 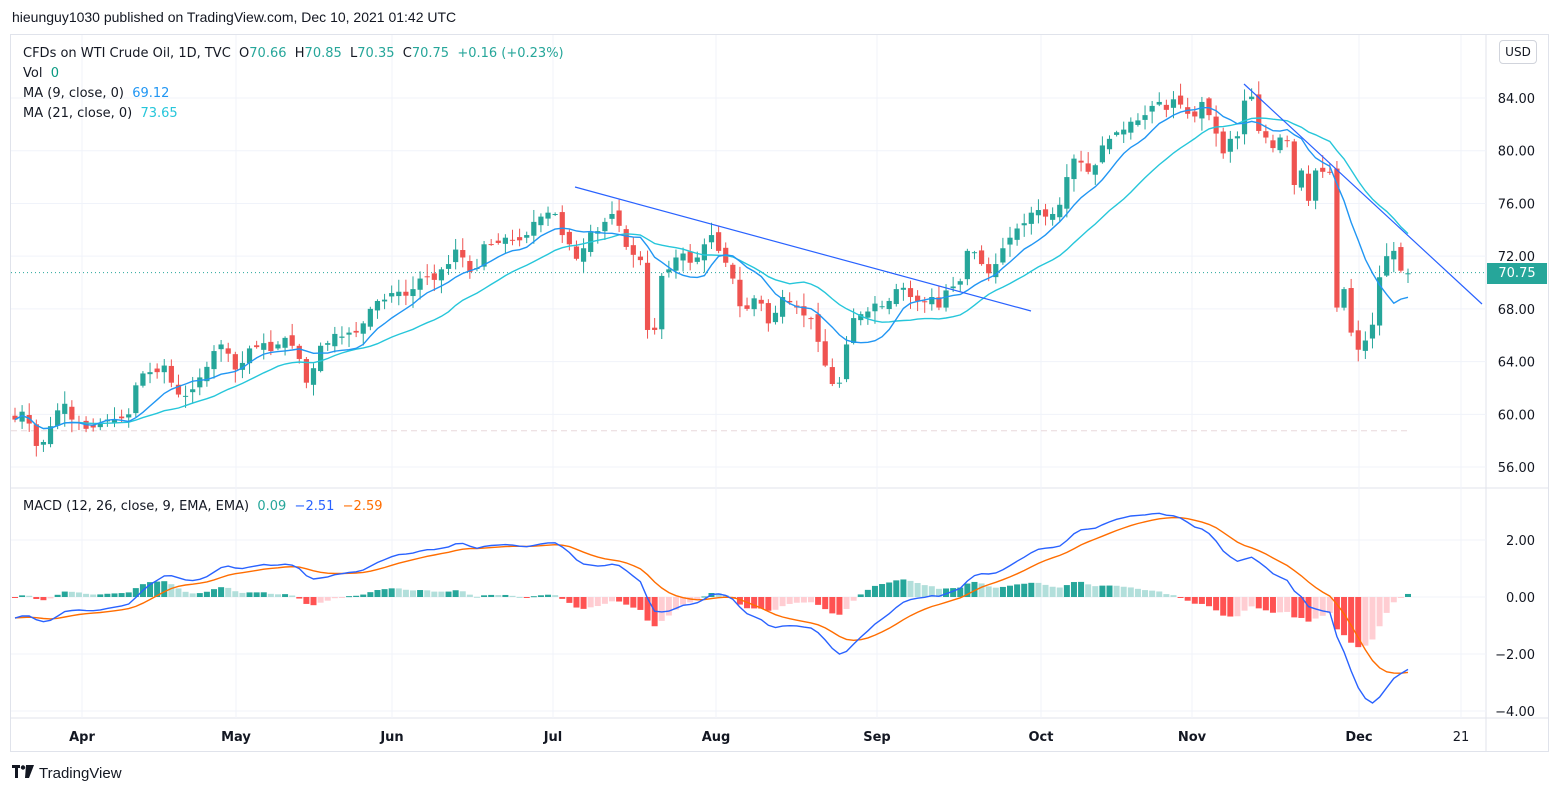 What do you see at coordinates (41, 73) in the screenshot?
I see `volume-legend: Vol 0` at bounding box center [41, 73].